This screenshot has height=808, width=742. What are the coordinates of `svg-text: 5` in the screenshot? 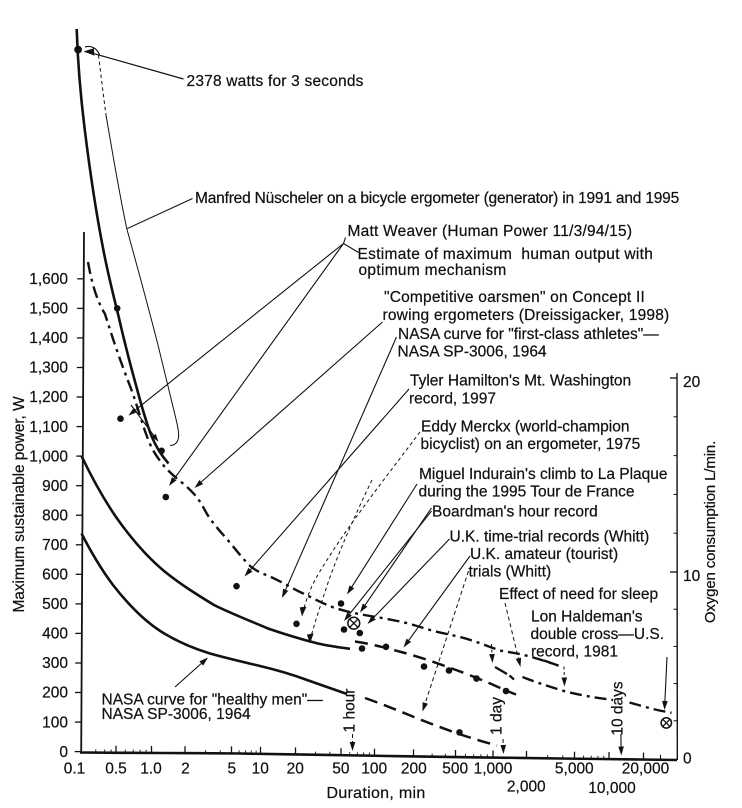 It's located at (231, 769).